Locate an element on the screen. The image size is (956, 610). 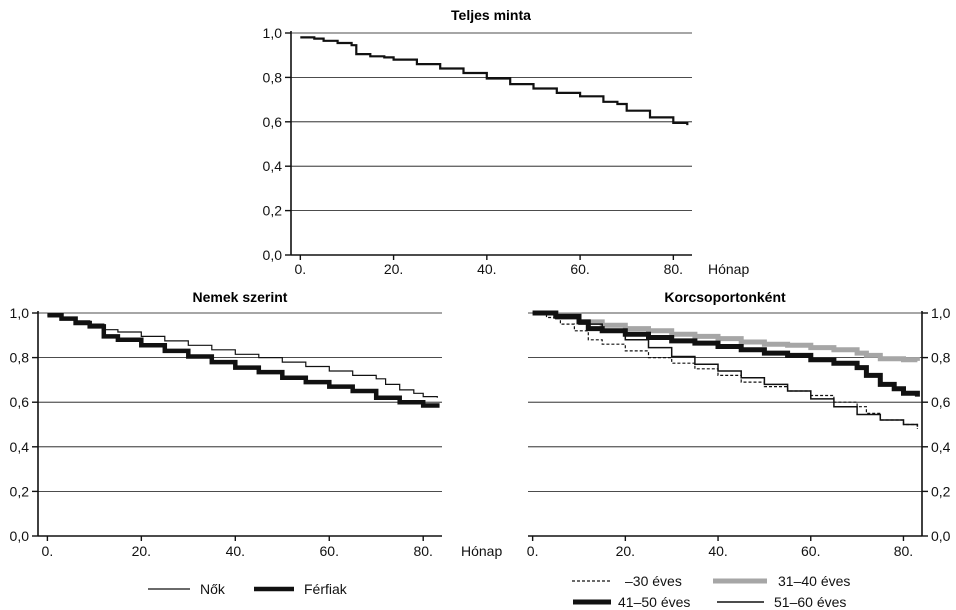
series-line is located at coordinates (494, 81).